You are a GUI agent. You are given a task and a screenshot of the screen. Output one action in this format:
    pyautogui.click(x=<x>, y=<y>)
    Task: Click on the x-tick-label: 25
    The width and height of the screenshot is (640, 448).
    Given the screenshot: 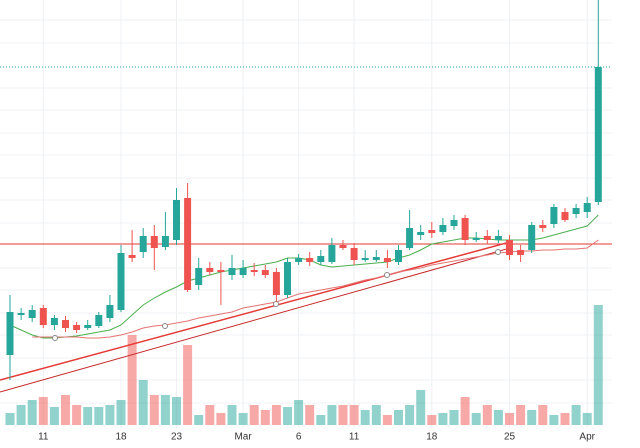 What is the action you would take?
    pyautogui.click(x=510, y=437)
    